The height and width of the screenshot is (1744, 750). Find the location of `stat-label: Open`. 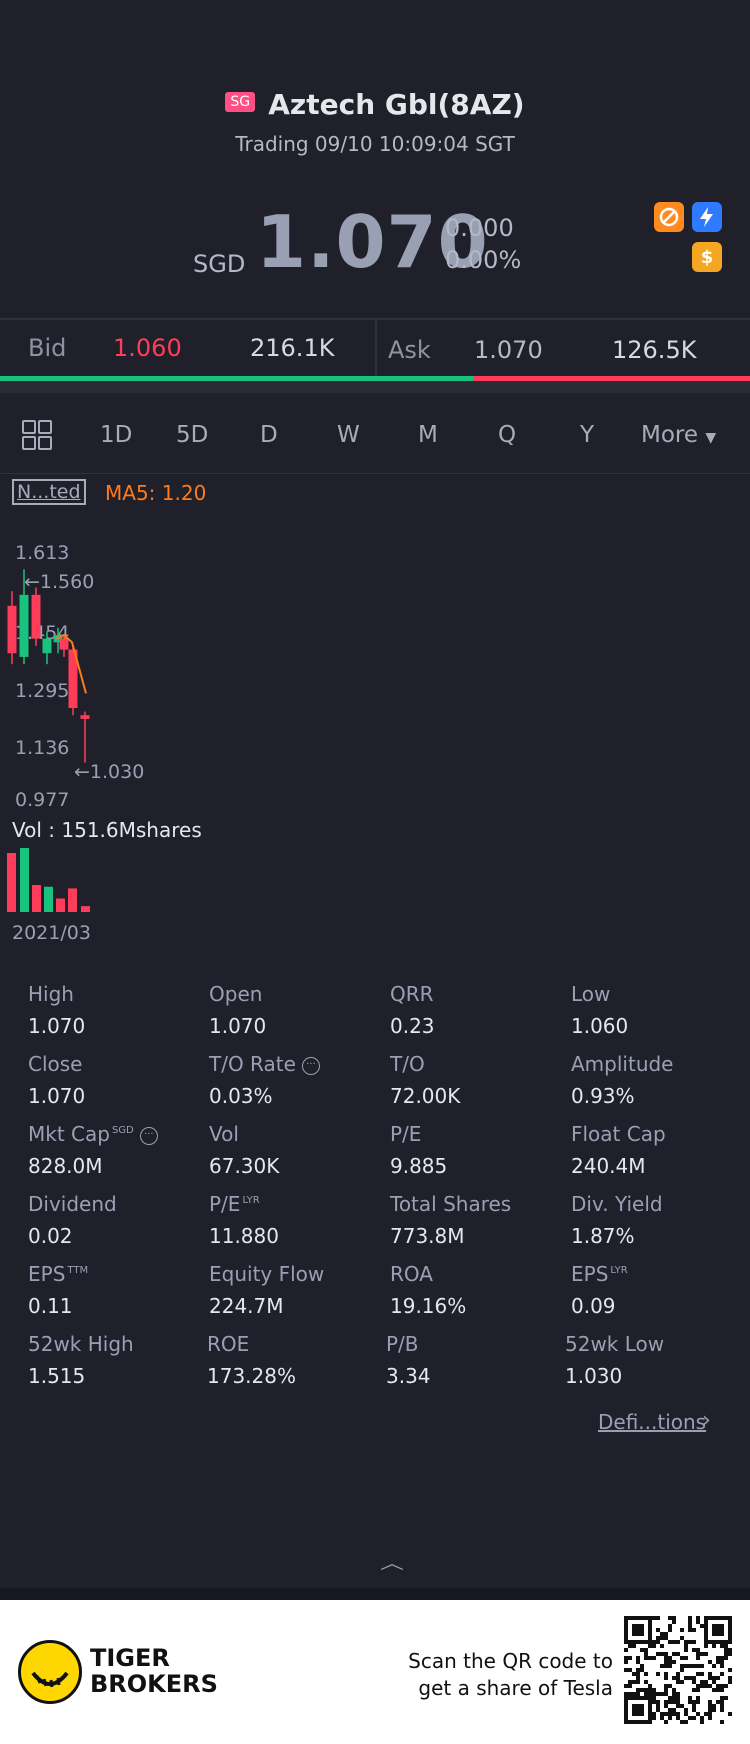

stat-label: Open is located at coordinates (235, 994).